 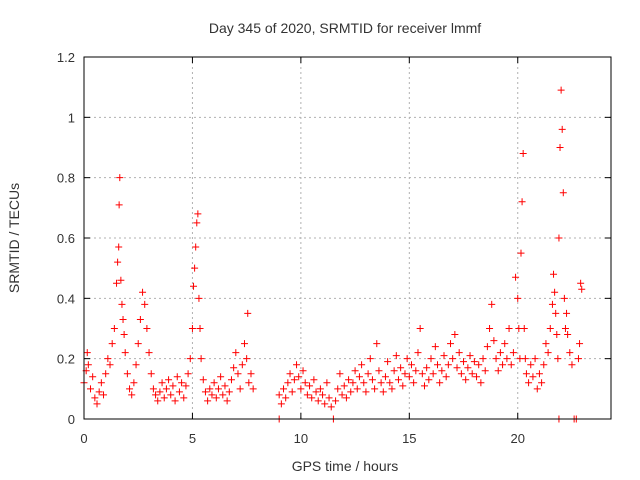 What do you see at coordinates (345, 466) in the screenshot?
I see `x-axis-label: GPS time / hours` at bounding box center [345, 466].